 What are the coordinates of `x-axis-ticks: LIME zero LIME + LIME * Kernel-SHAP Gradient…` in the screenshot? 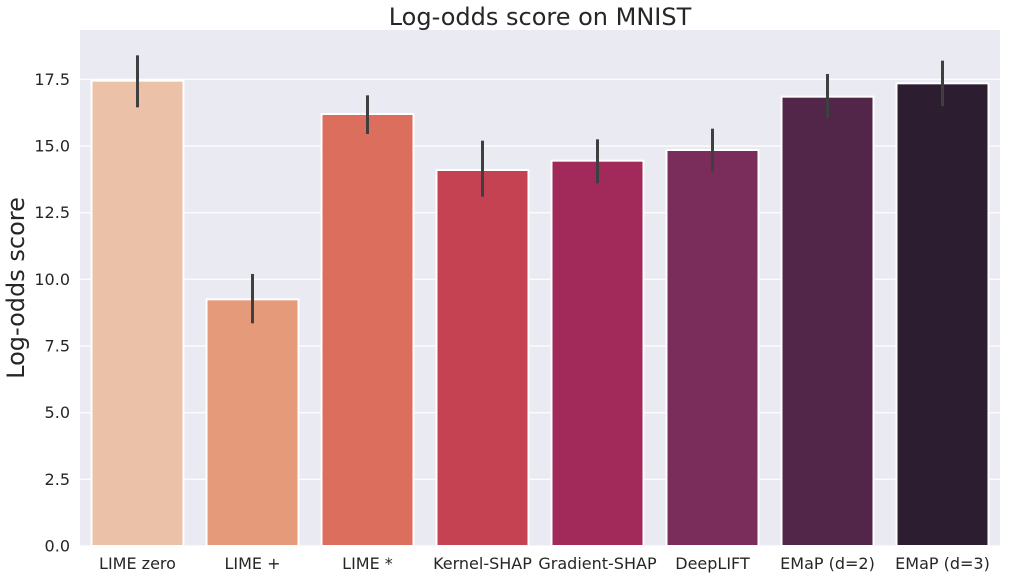 It's located at (544, 563).